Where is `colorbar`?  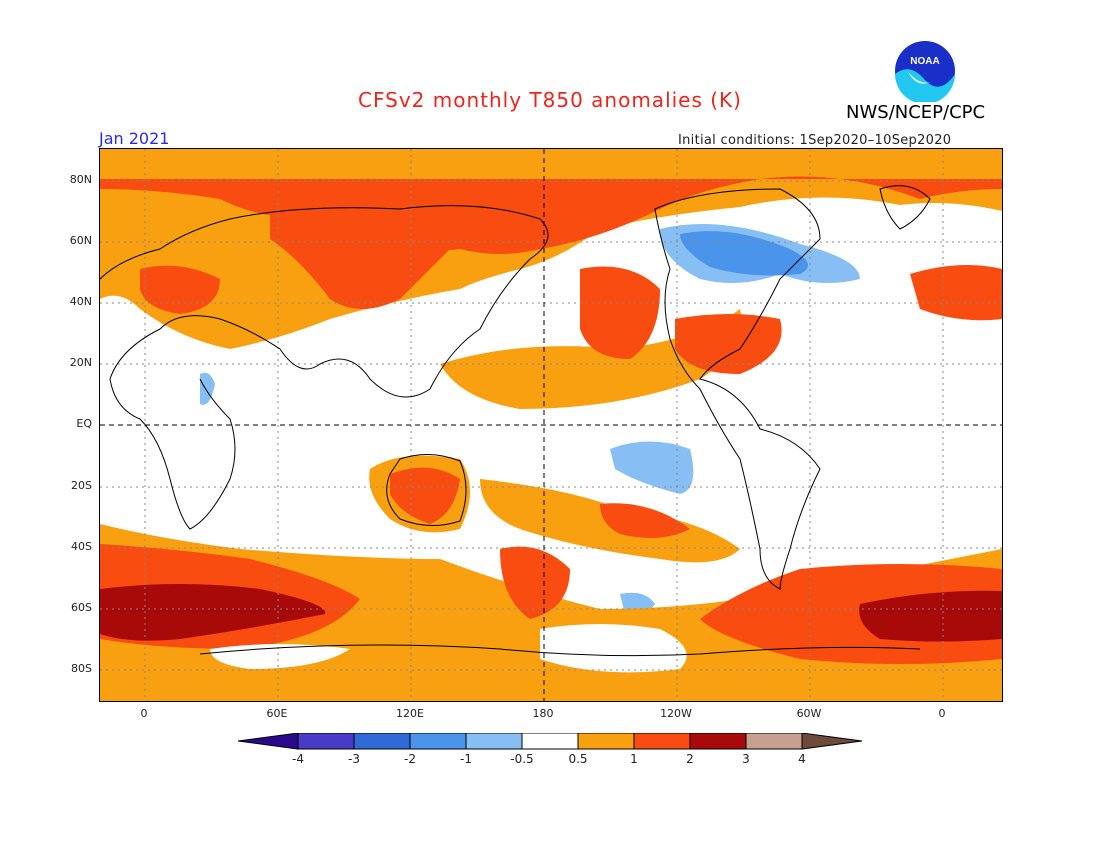
colorbar is located at coordinates (550, 752).